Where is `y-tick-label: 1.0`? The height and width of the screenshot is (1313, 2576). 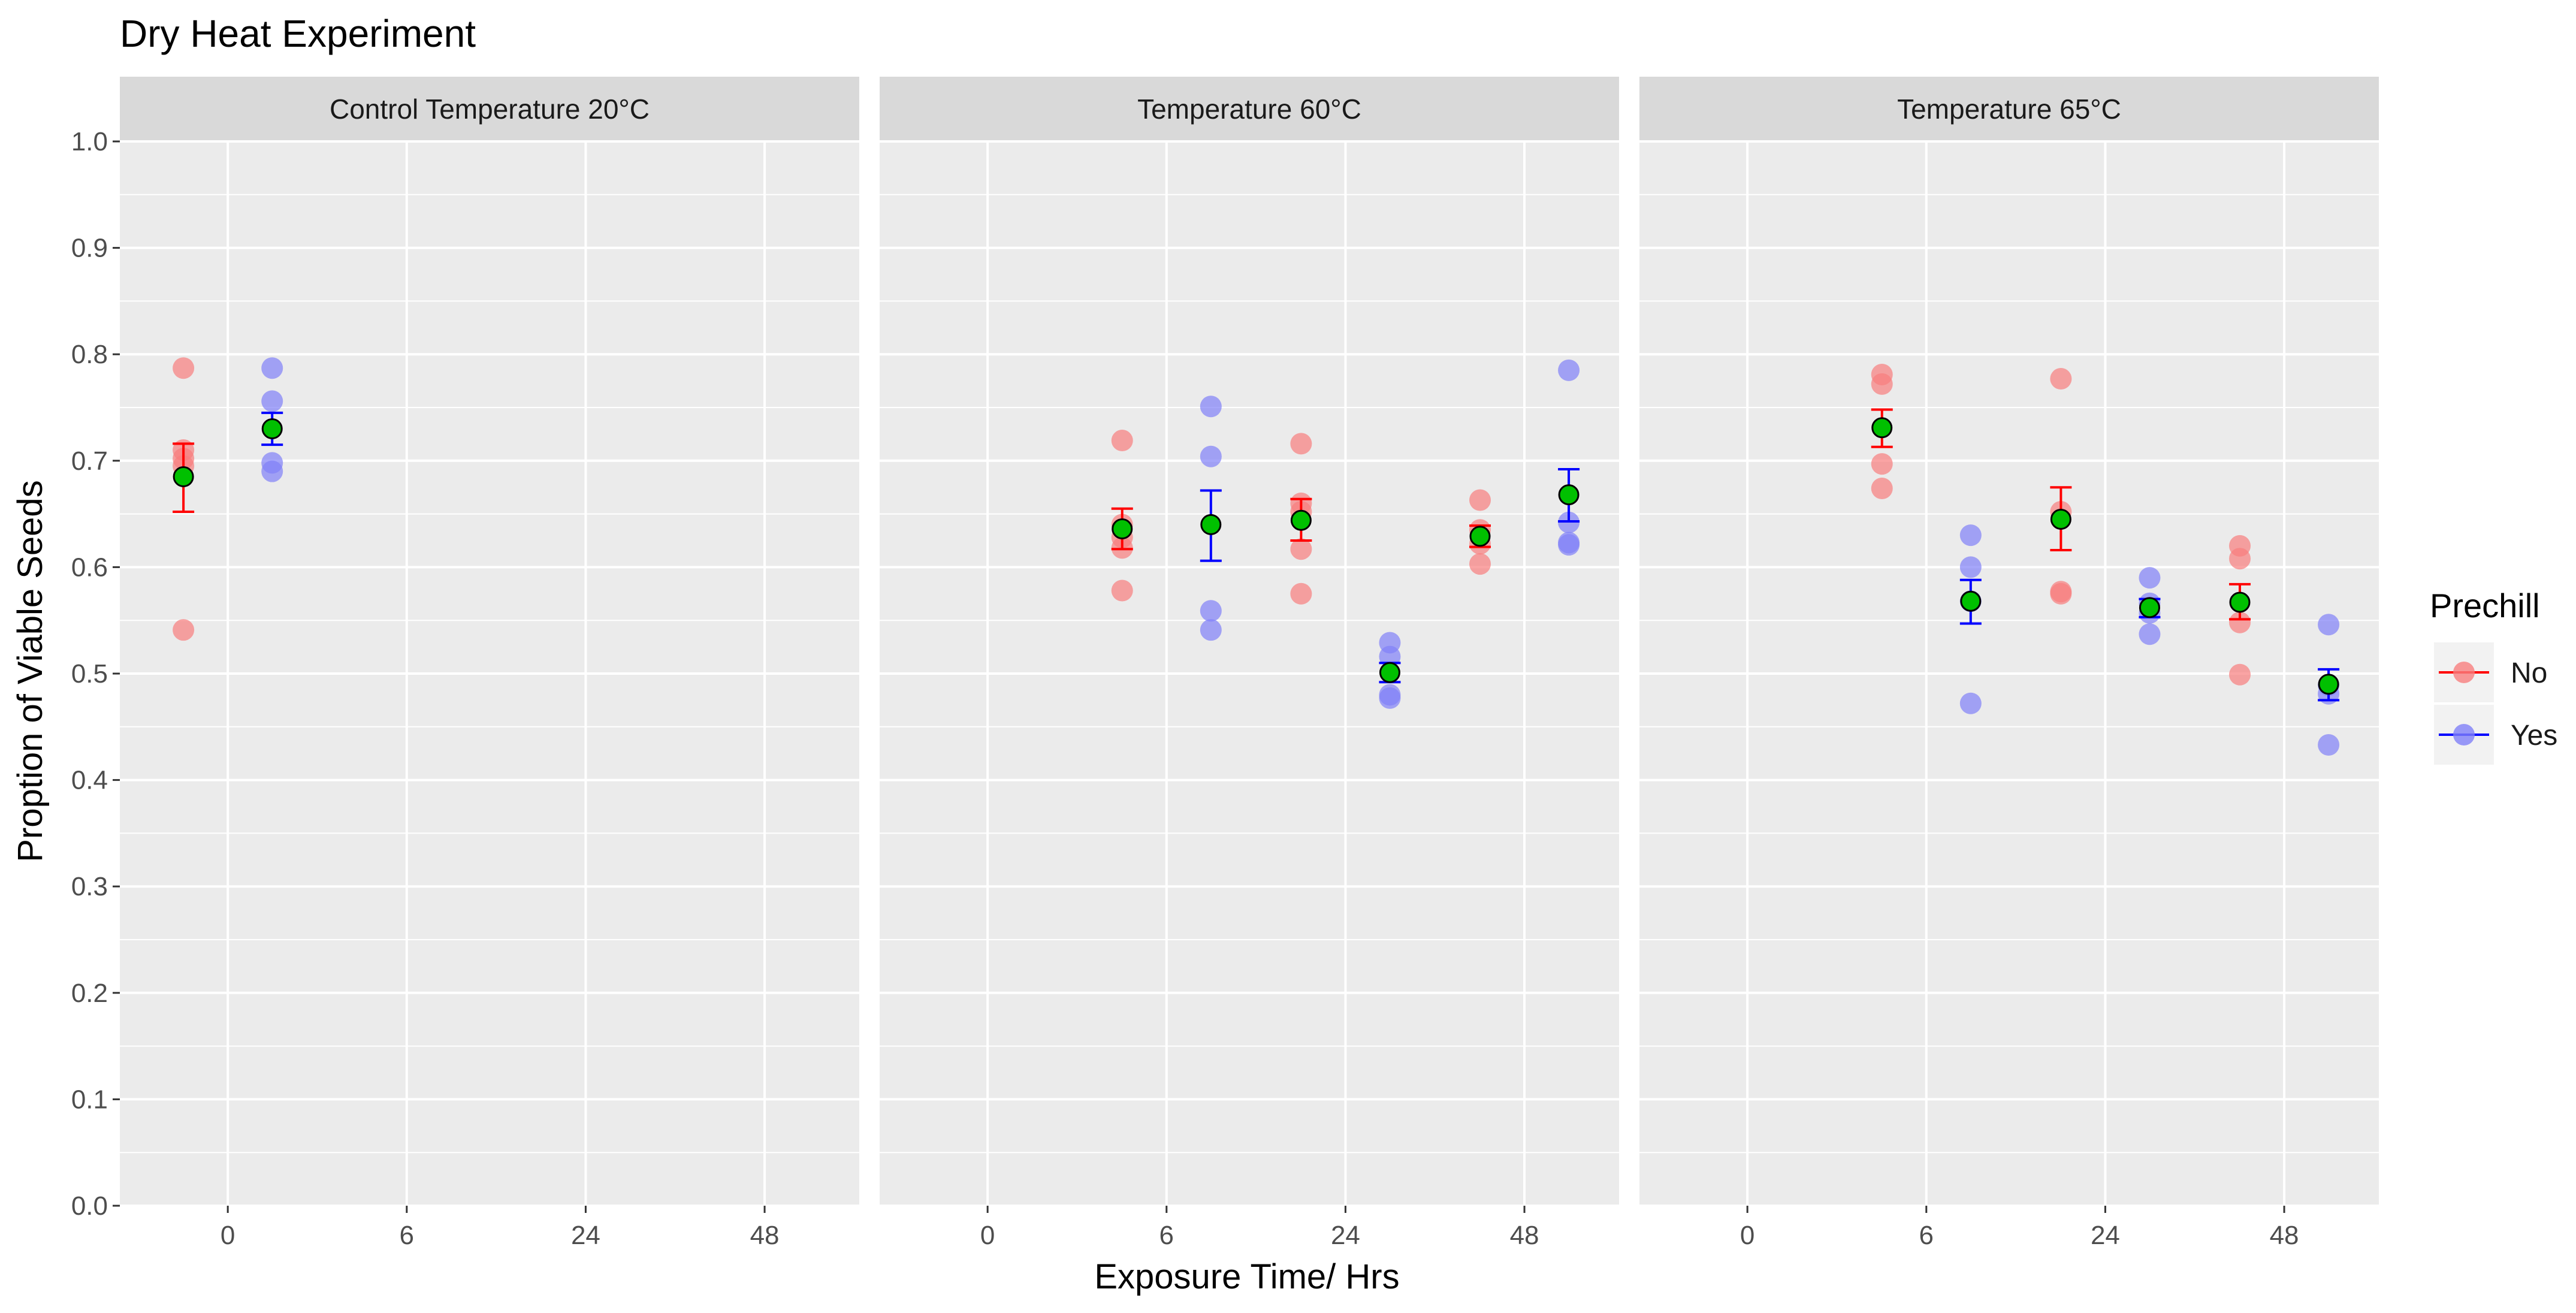 y-tick-label: 1.0 is located at coordinates (89, 141).